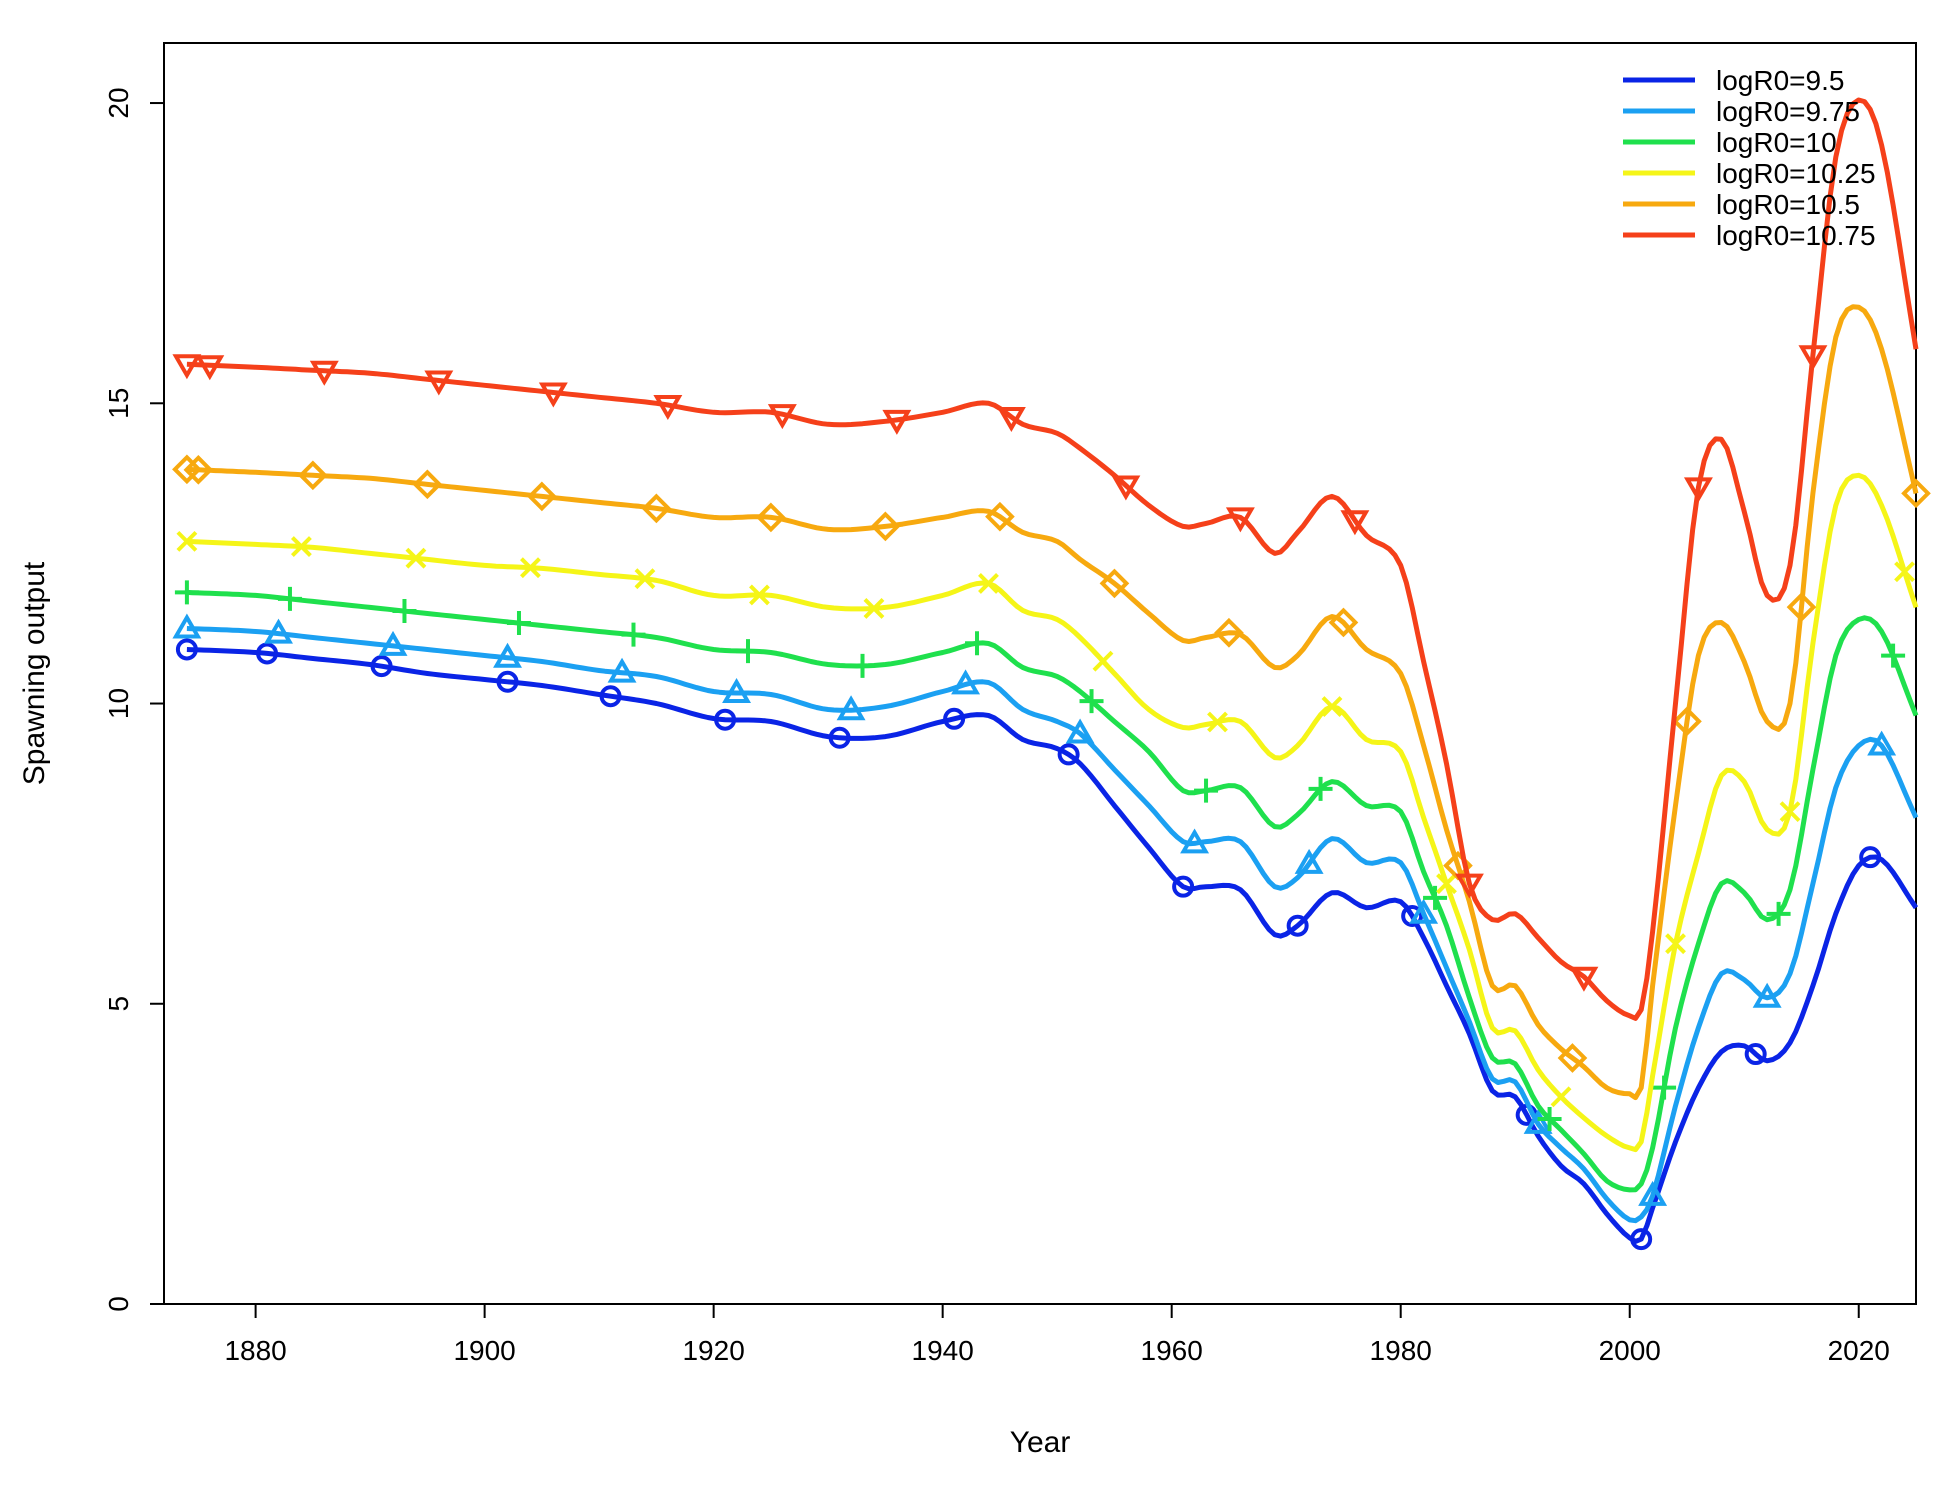  I want to click on legend-label: logR0=9.5, so click(1780, 80).